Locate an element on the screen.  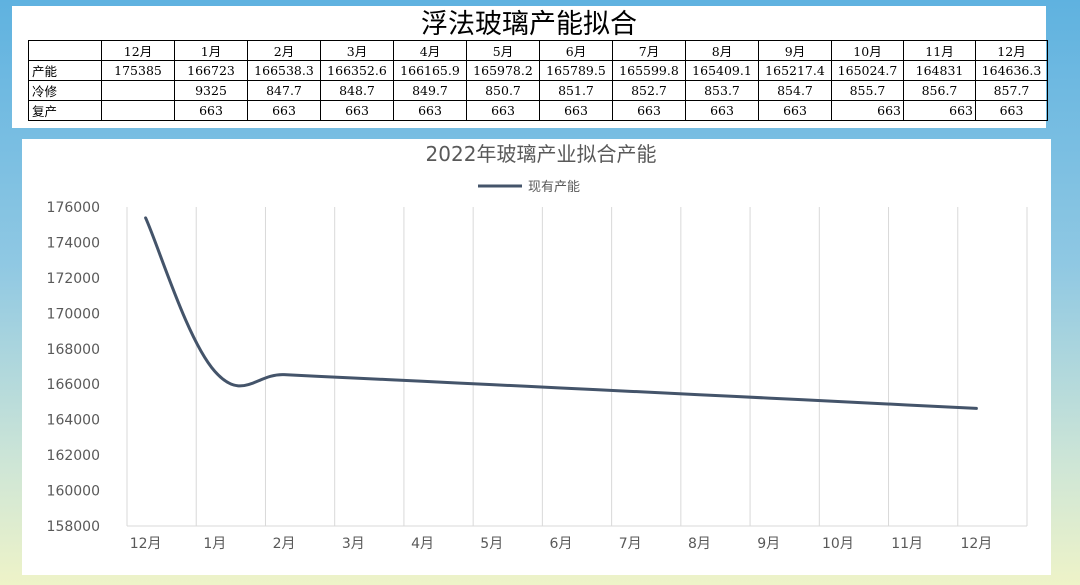
y-tick-label: 172000 is located at coordinates (73, 279).